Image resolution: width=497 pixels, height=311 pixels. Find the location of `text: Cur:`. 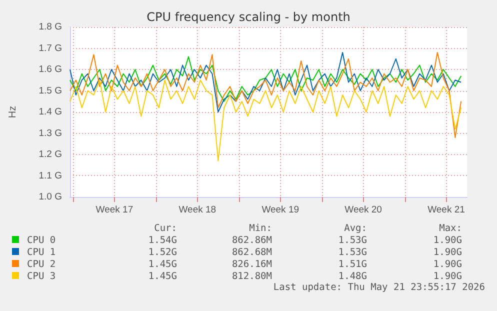

text: Cur: is located at coordinates (165, 228).